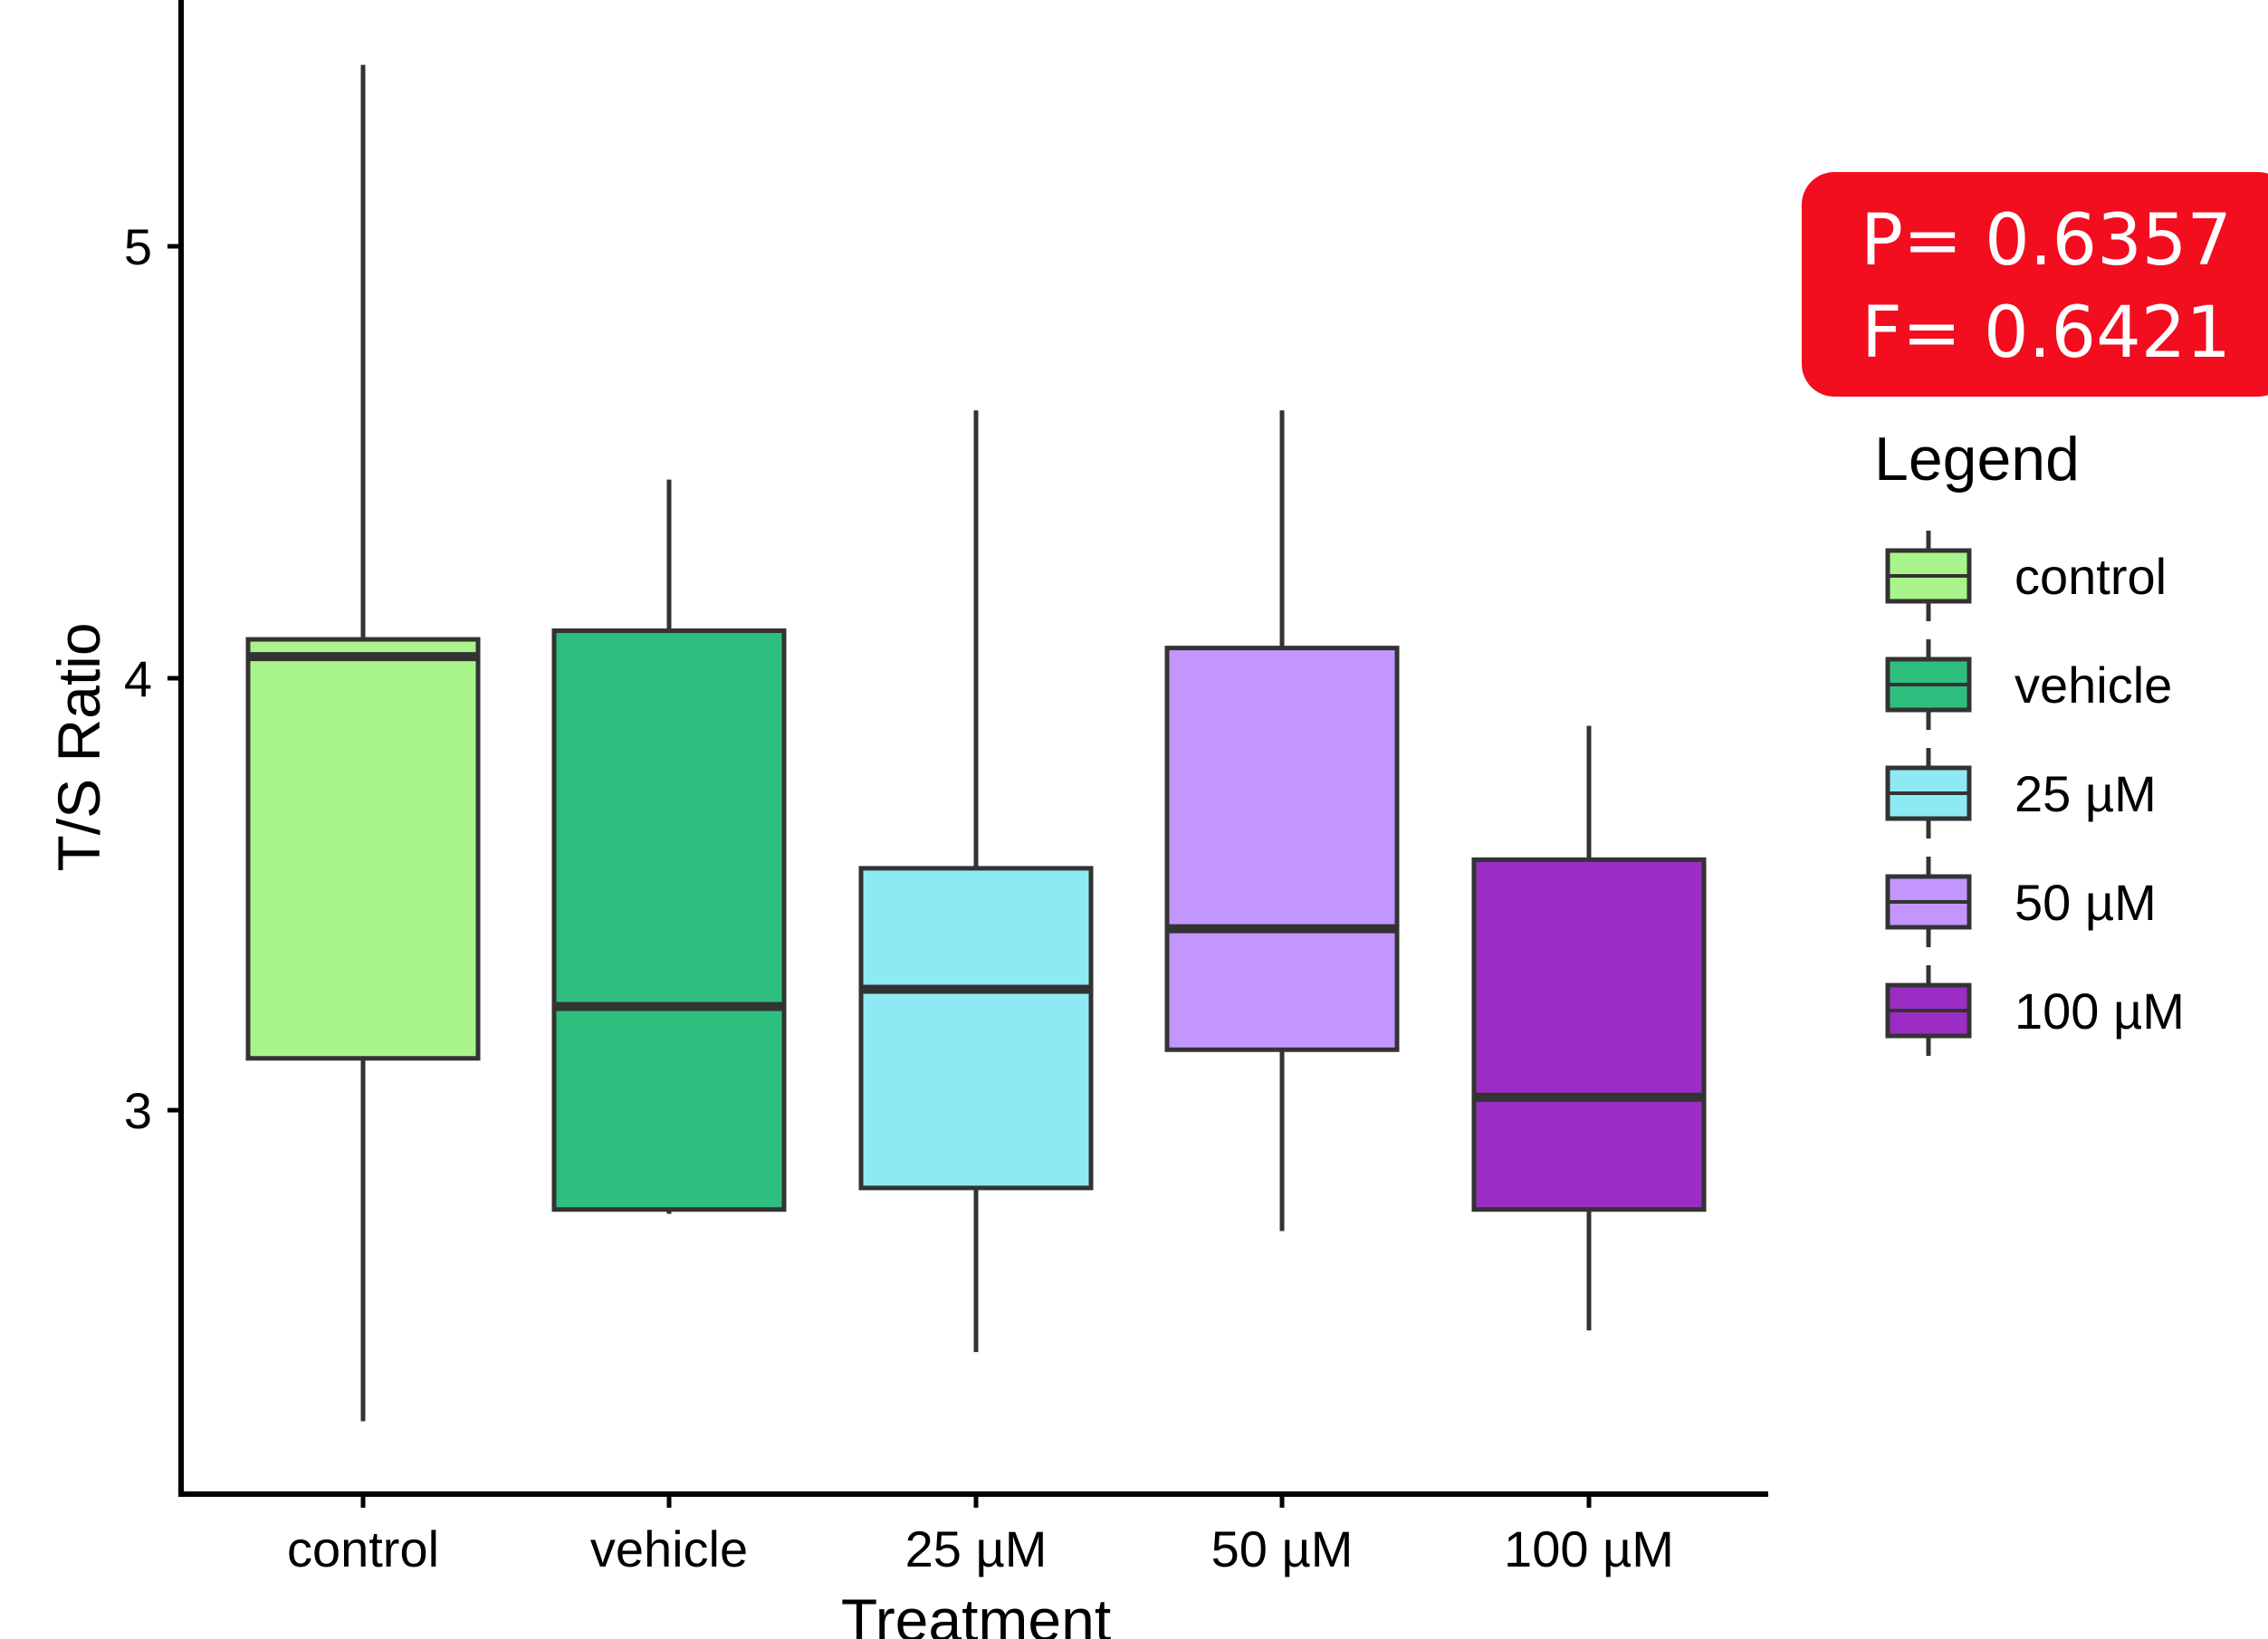 This screenshot has width=2268, height=1639. I want to click on legend-entries: control vehicle 25 µM 50 µM 100 µM, so click(2035, 793).